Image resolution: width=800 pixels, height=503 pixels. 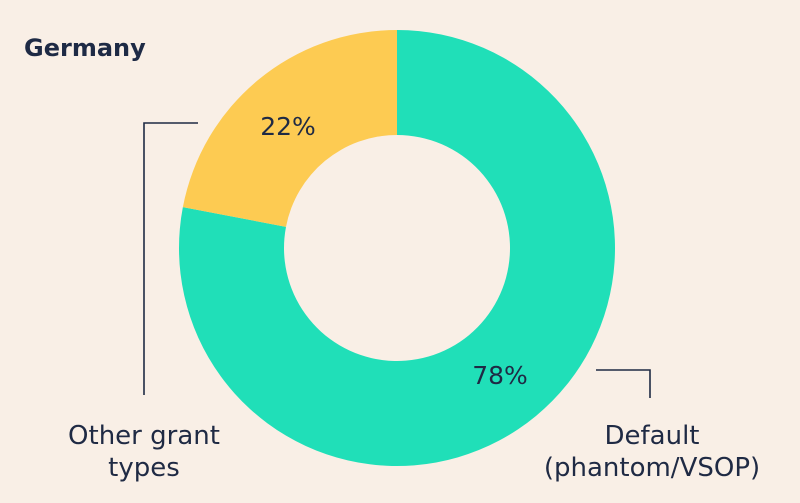 What do you see at coordinates (144, 436) in the screenshot?
I see `legend-line: Other grant` at bounding box center [144, 436].